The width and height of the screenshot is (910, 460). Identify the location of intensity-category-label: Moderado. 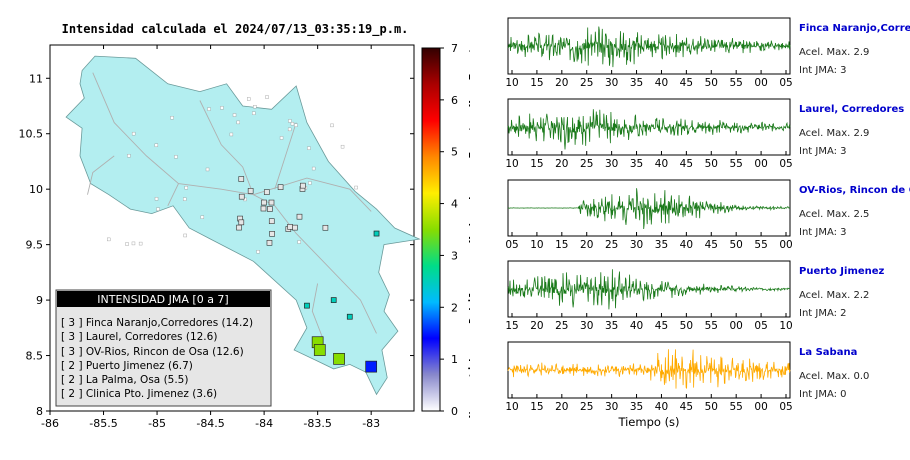
(468, 216).